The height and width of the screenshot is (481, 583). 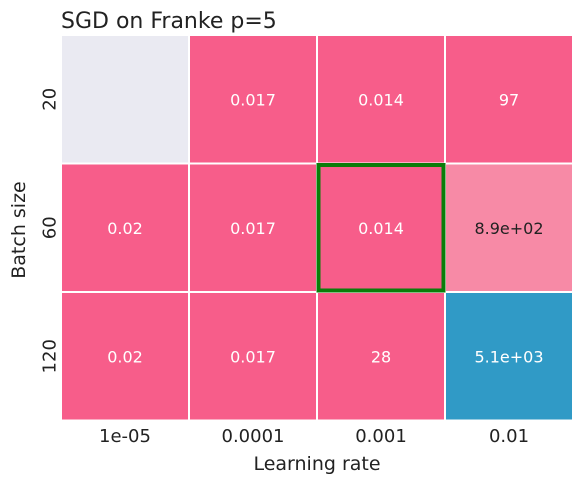 What do you see at coordinates (381, 436) in the screenshot?
I see `x-tick-label: 0.001` at bounding box center [381, 436].